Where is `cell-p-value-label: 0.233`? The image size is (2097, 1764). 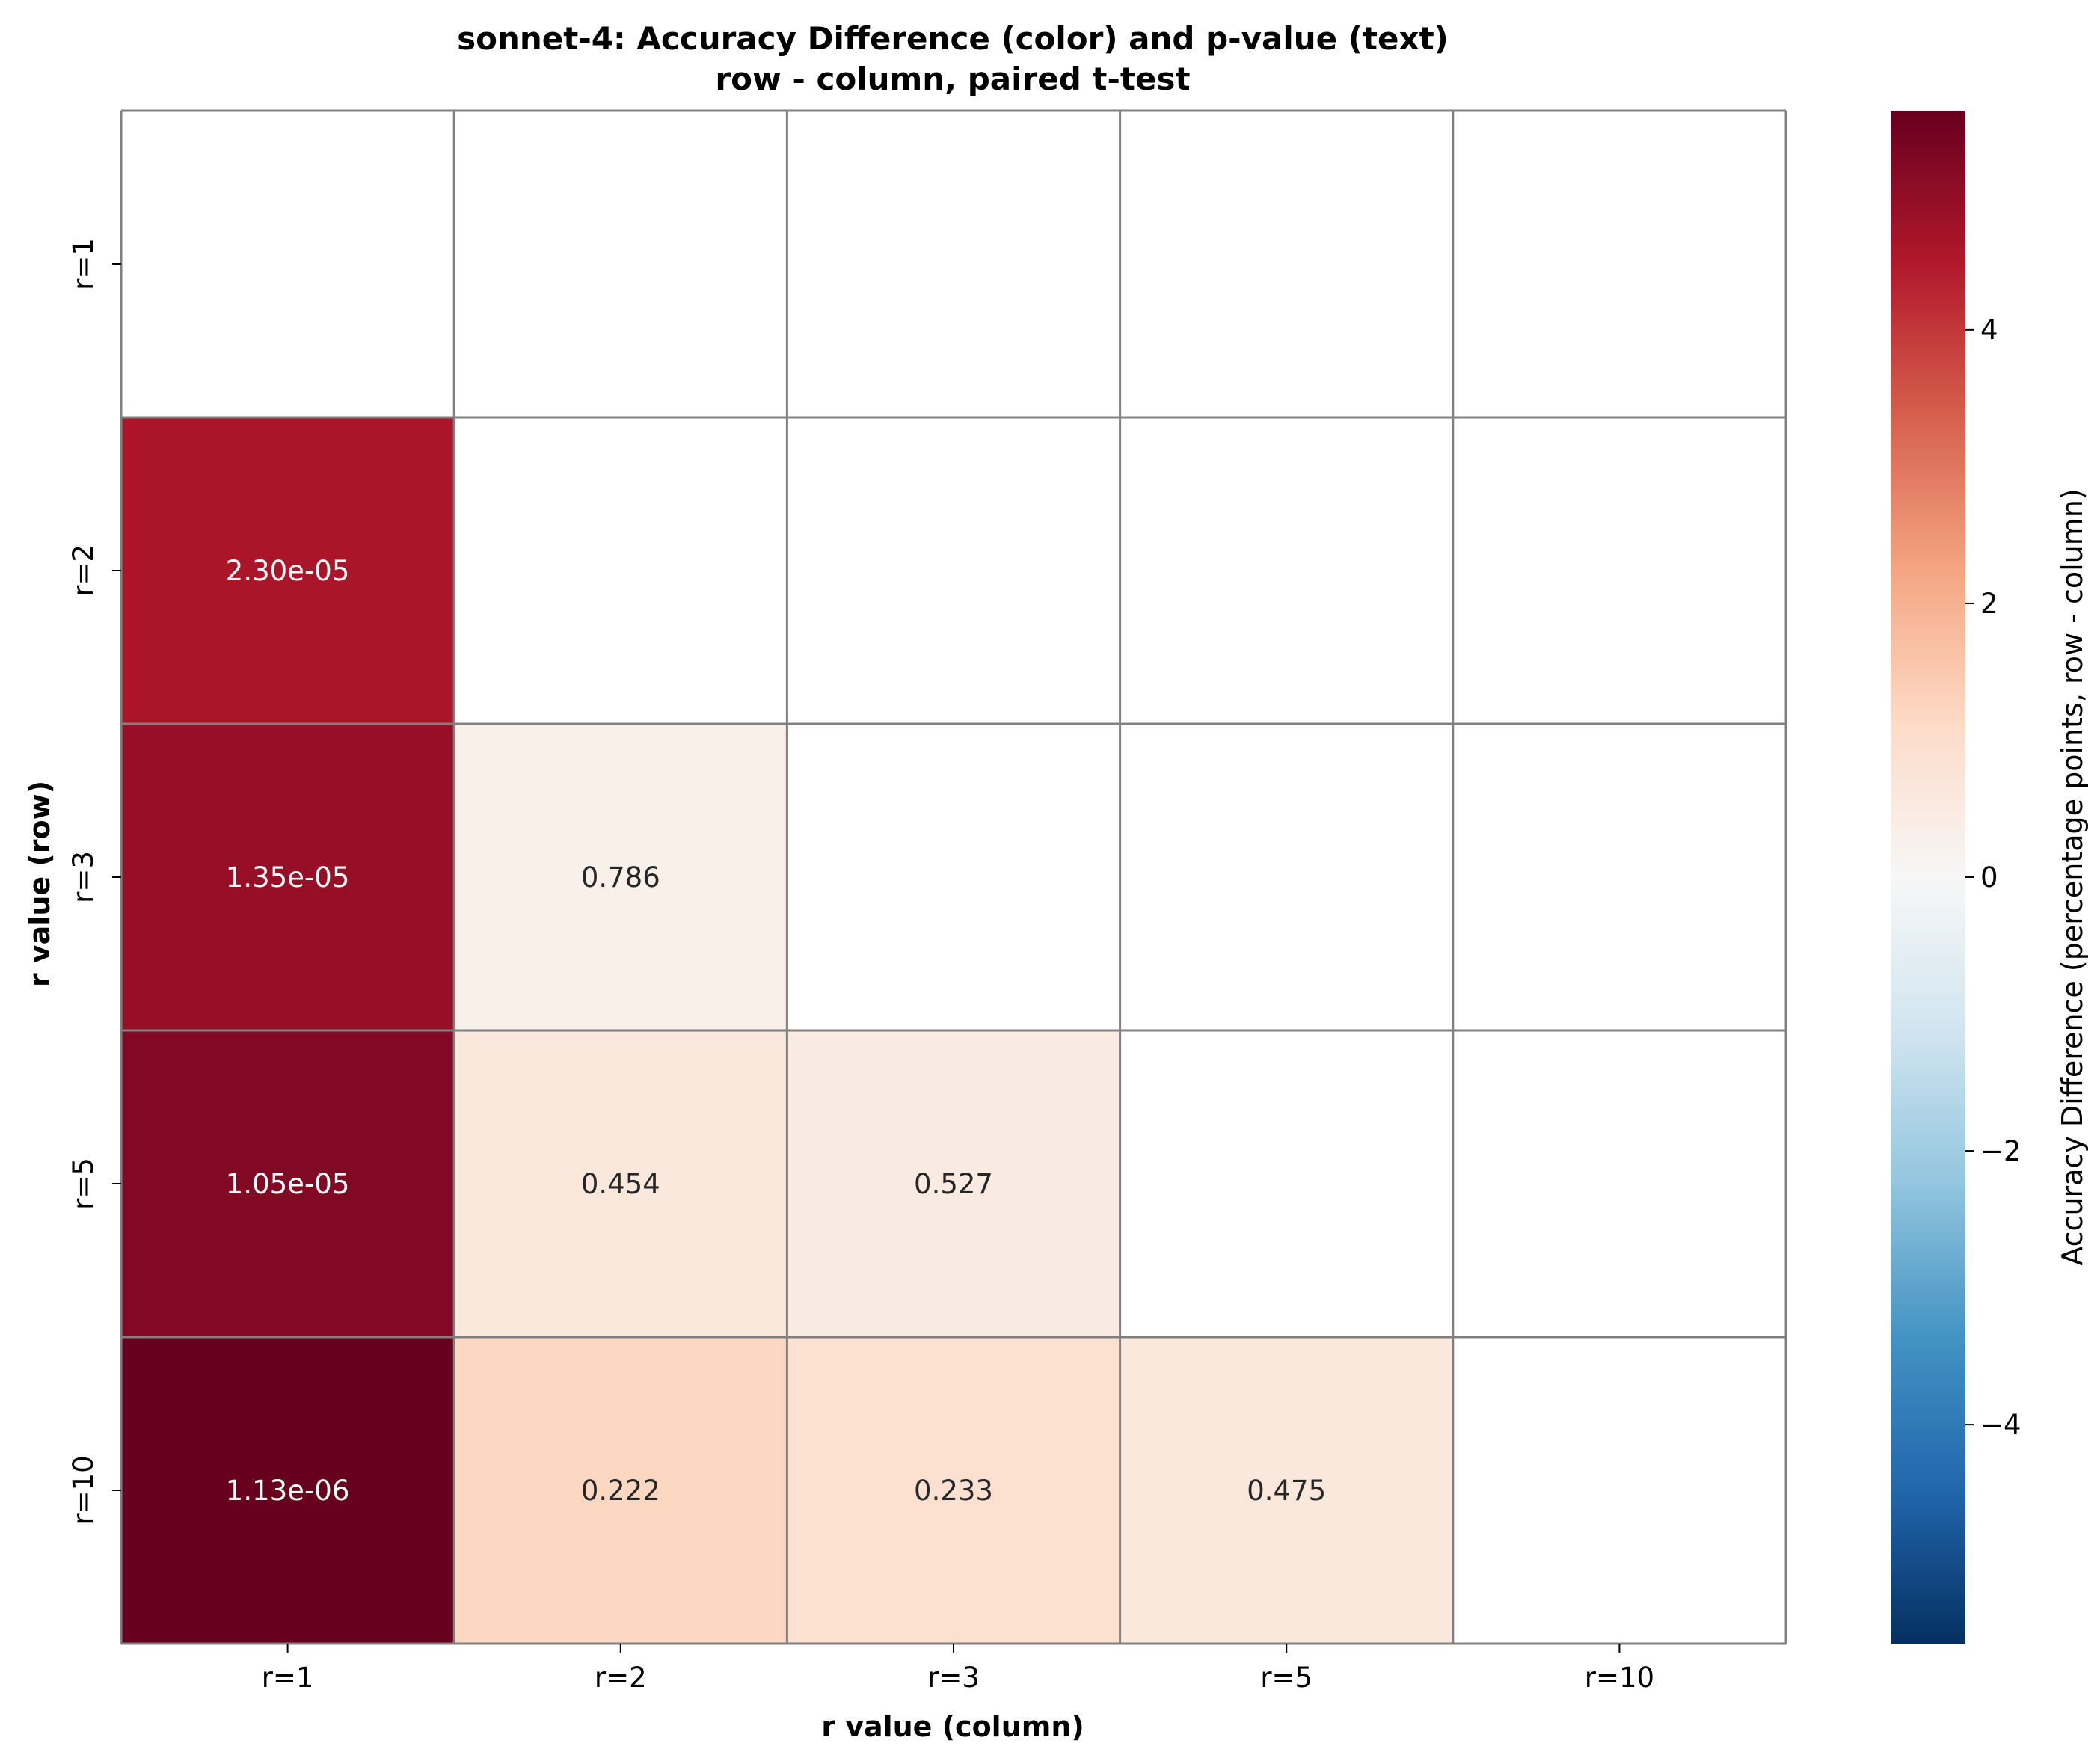
cell-p-value-label: 0.233 is located at coordinates (953, 1491).